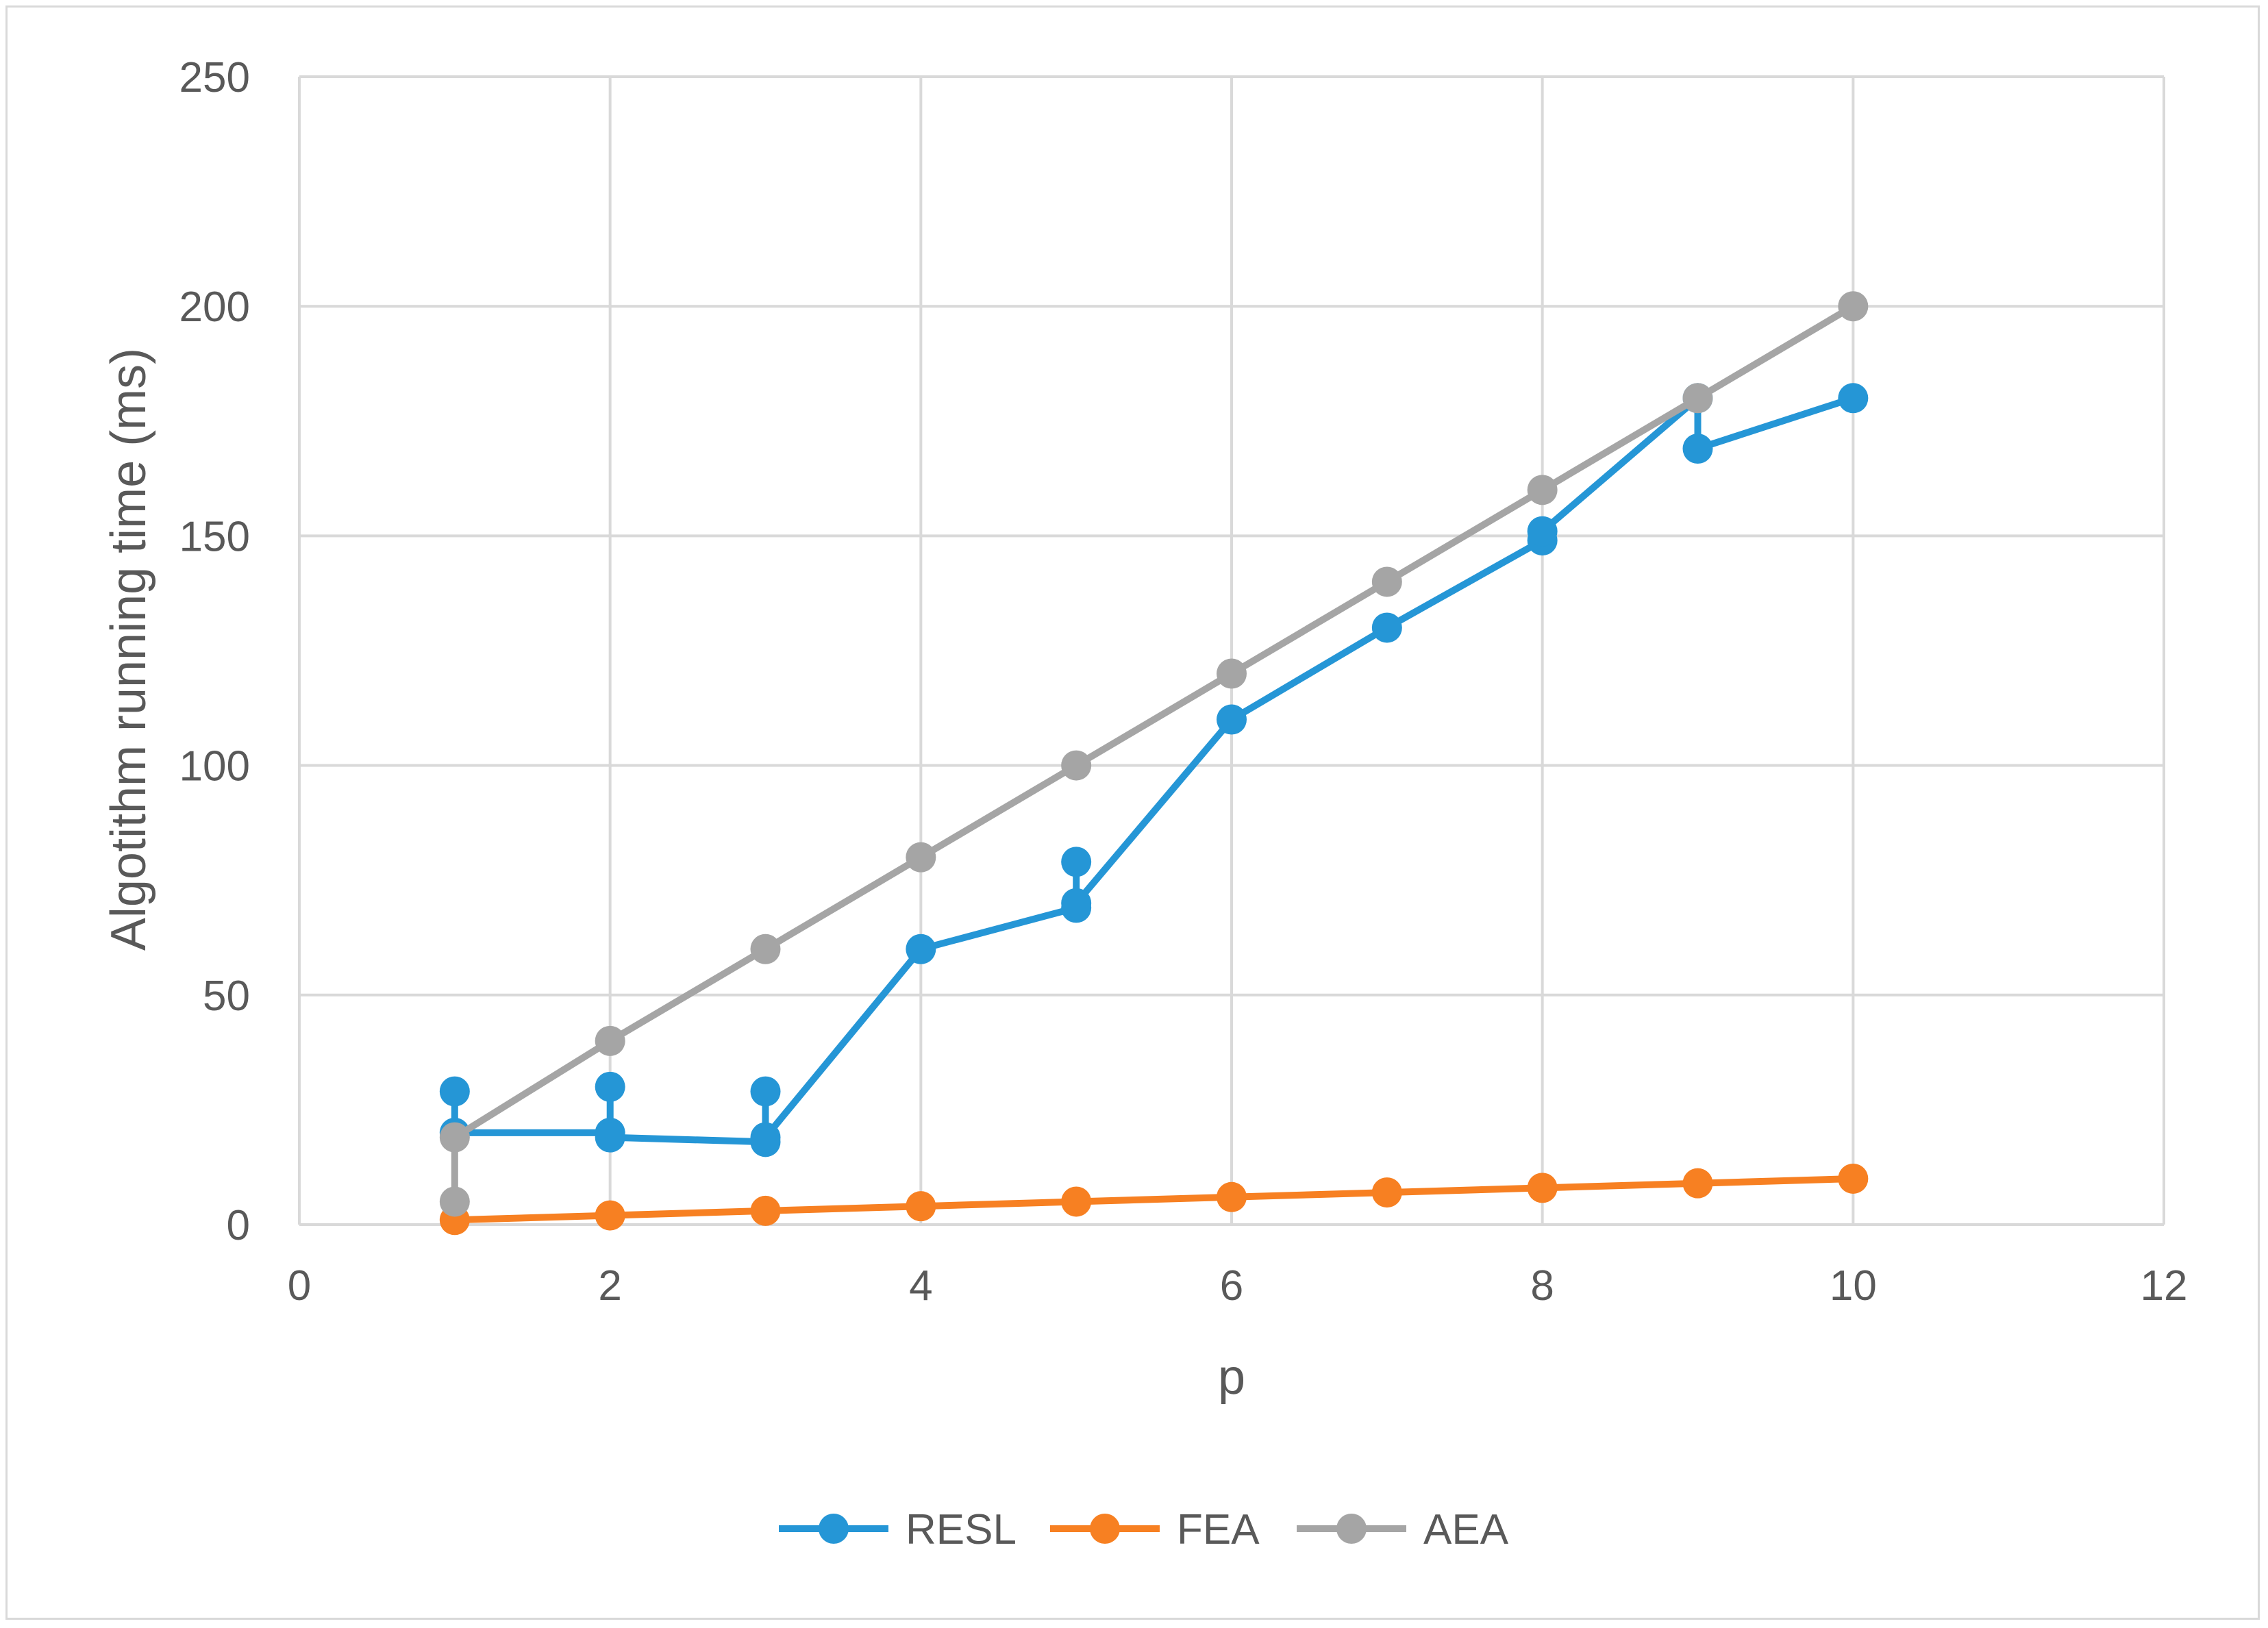 The image size is (2268, 1628). I want to click on legend-label: AEA, so click(1466, 1529).